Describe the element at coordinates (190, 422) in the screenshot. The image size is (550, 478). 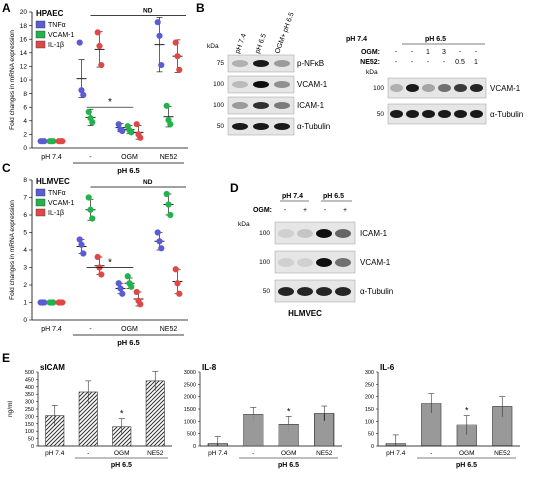
I see `y-tick-label: 1000` at that location.